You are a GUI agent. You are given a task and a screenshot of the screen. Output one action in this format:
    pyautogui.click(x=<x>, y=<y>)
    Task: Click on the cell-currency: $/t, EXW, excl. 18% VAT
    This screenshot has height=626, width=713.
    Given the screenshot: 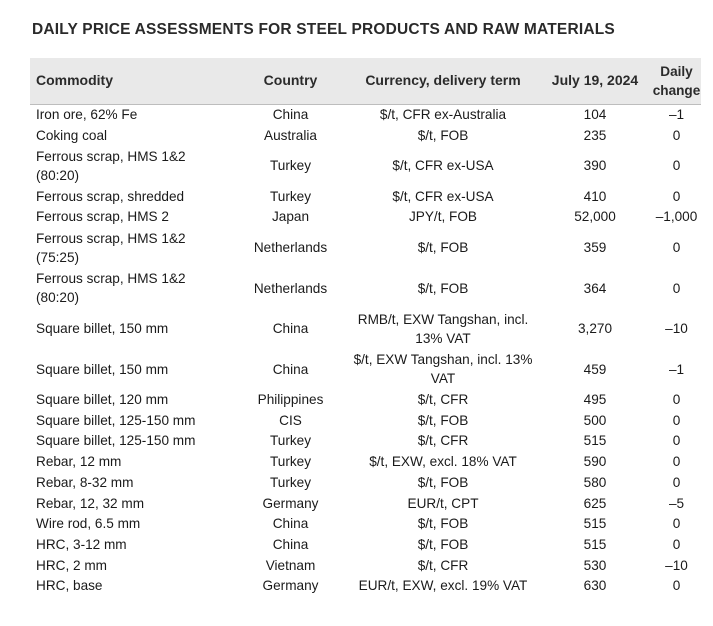 What is the action you would take?
    pyautogui.click(x=443, y=462)
    